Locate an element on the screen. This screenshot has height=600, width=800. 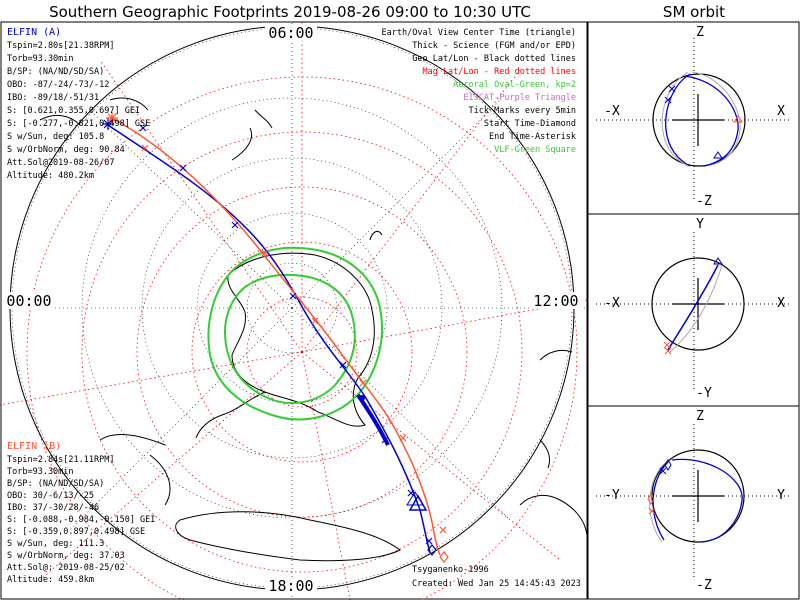
panel2-top-label: Y is located at coordinates (700, 224).